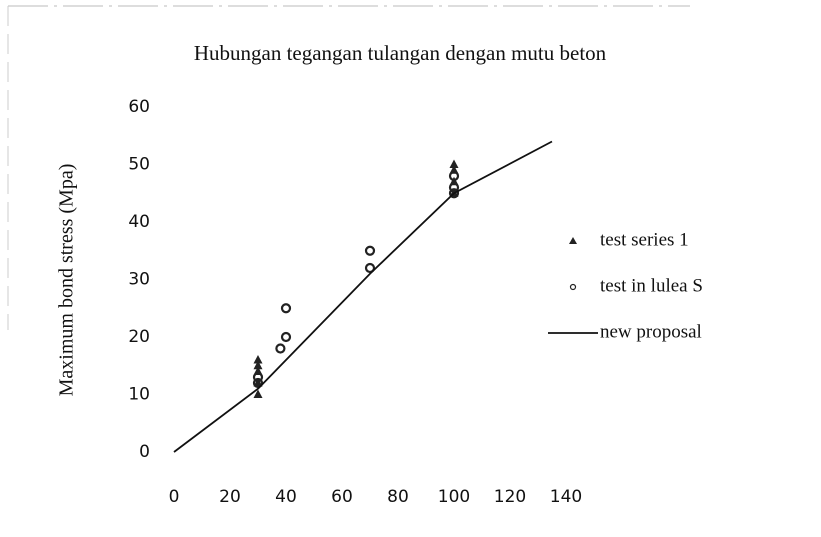  I want to click on y-tick-label: 0, so click(144, 452).